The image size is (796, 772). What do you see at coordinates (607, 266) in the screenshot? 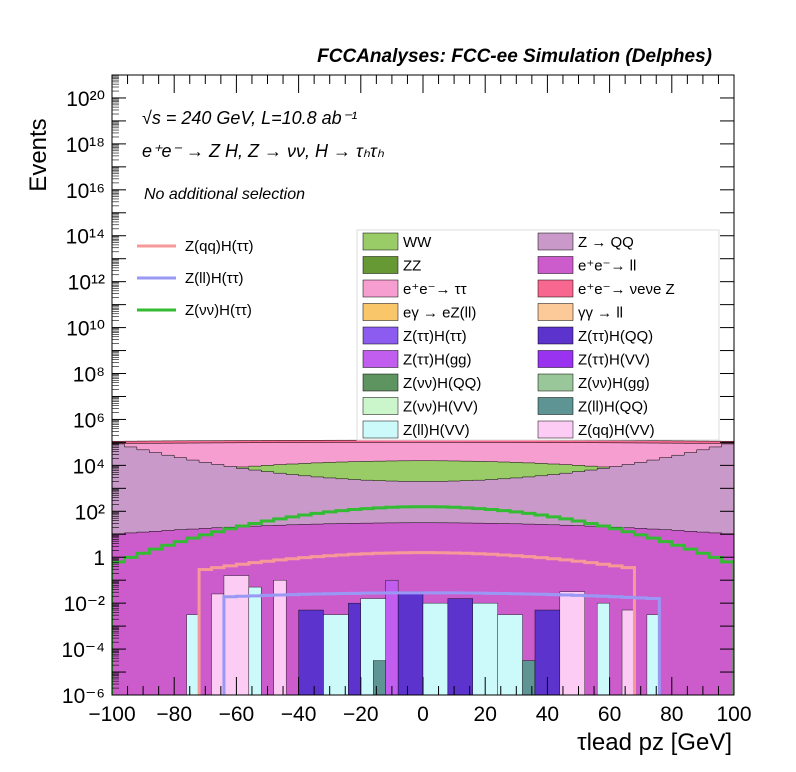
I see `legend-label-ee_ll: e⁺e⁻→ ll` at bounding box center [607, 266].